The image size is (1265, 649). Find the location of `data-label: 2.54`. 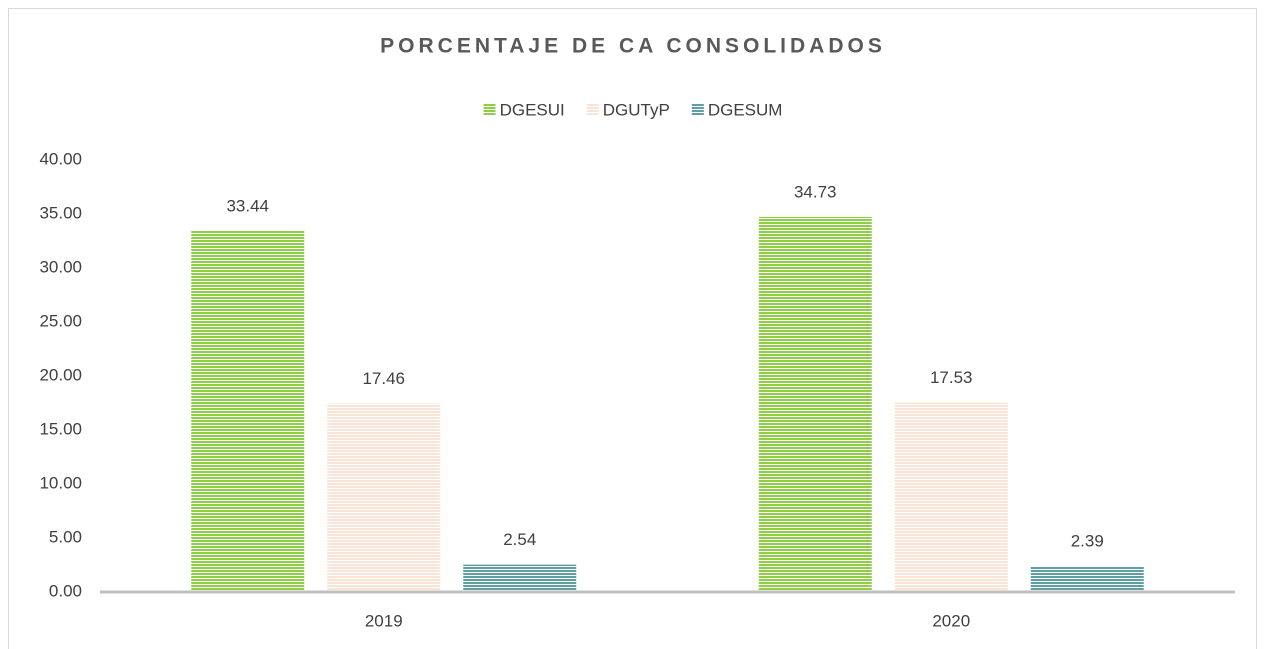

data-label: 2.54 is located at coordinates (519, 539).